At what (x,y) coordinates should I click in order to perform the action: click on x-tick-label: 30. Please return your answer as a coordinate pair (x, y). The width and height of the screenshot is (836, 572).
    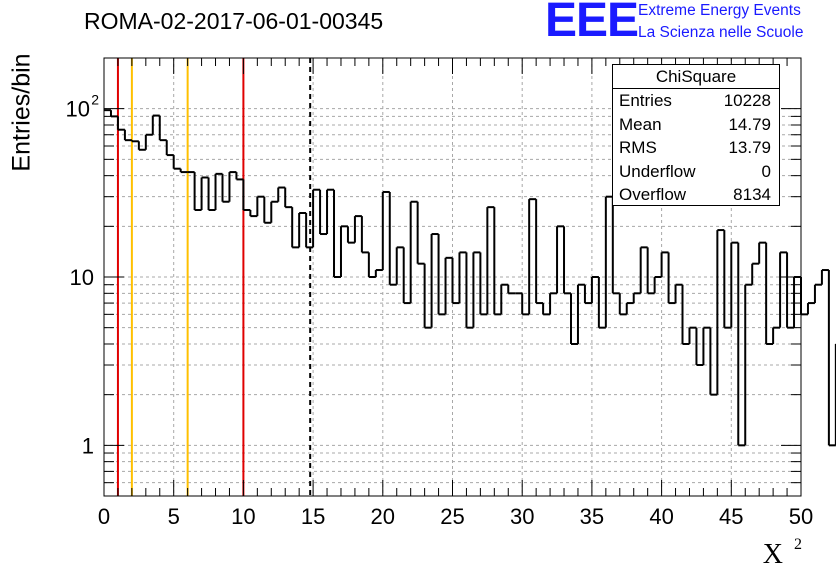
    Looking at the image, I should click on (522, 516).